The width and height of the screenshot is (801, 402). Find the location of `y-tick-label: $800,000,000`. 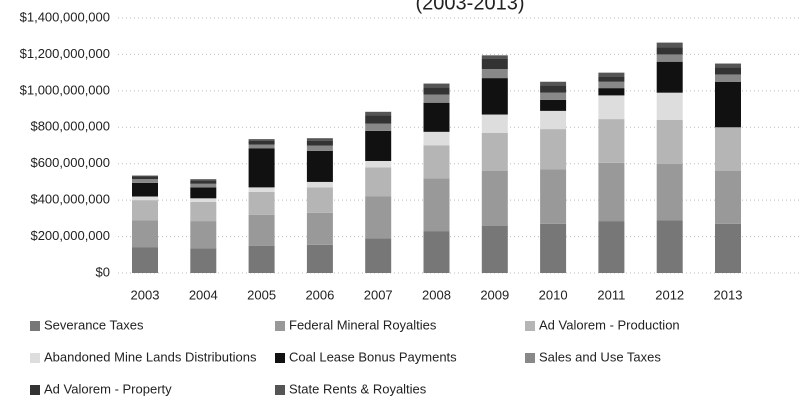

y-tick-label: $800,000,000 is located at coordinates (70, 126).